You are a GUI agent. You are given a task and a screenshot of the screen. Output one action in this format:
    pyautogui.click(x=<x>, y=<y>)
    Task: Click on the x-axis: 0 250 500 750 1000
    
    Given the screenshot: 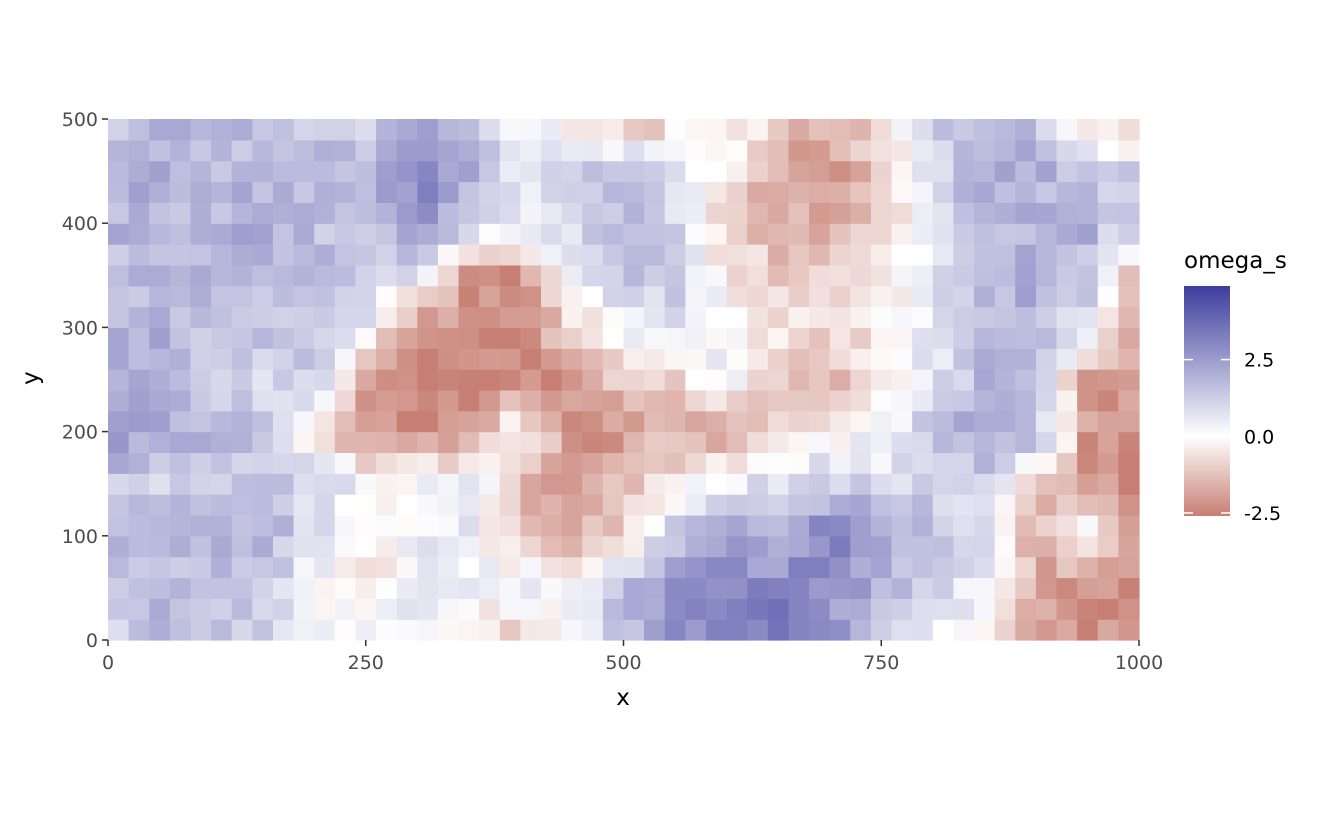 What is the action you would take?
    pyautogui.click(x=632, y=657)
    